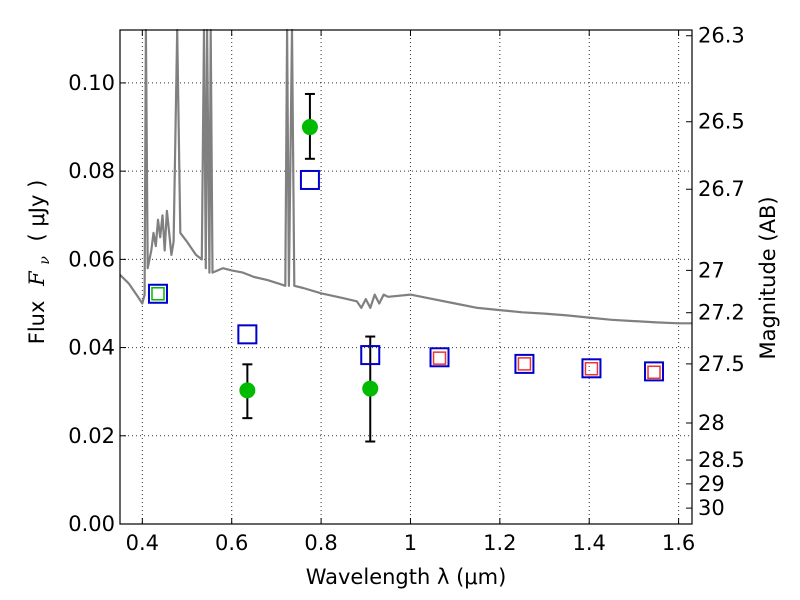 Image resolution: width=800 pixels, height=600 pixels. Describe the element at coordinates (721, 364) in the screenshot. I see `right-tick-label: 27.5` at that location.